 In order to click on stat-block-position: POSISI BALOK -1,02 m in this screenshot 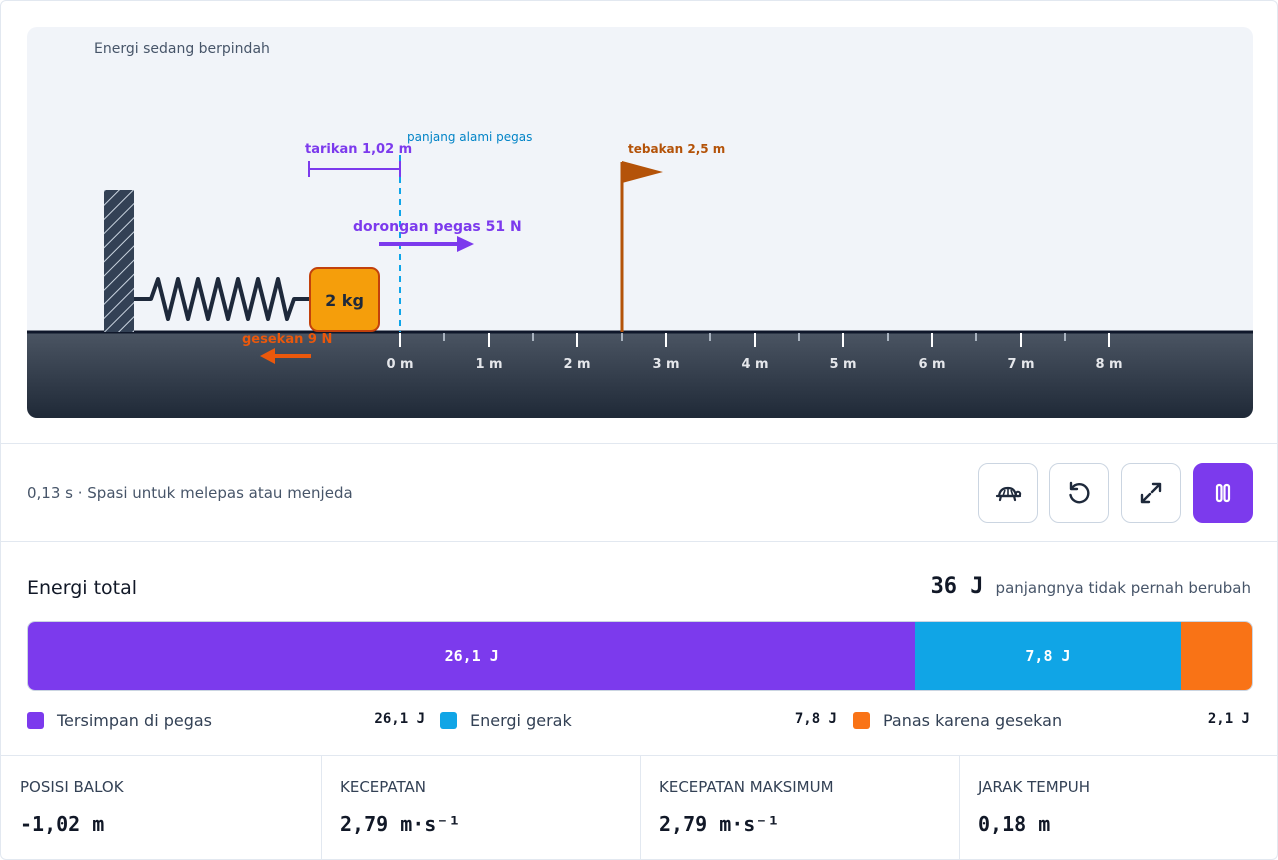, I will do `click(161, 808)`.